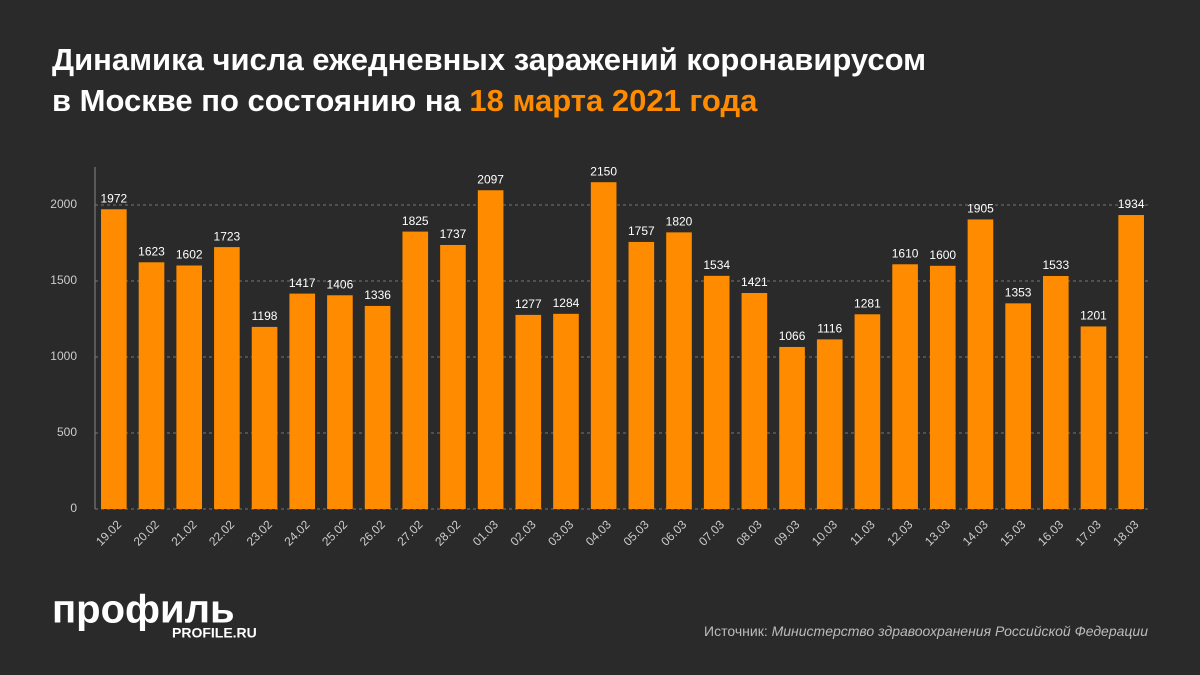 This screenshot has height=675, width=1200. What do you see at coordinates (453, 234) in the screenshot?
I see `value-label: 1737` at bounding box center [453, 234].